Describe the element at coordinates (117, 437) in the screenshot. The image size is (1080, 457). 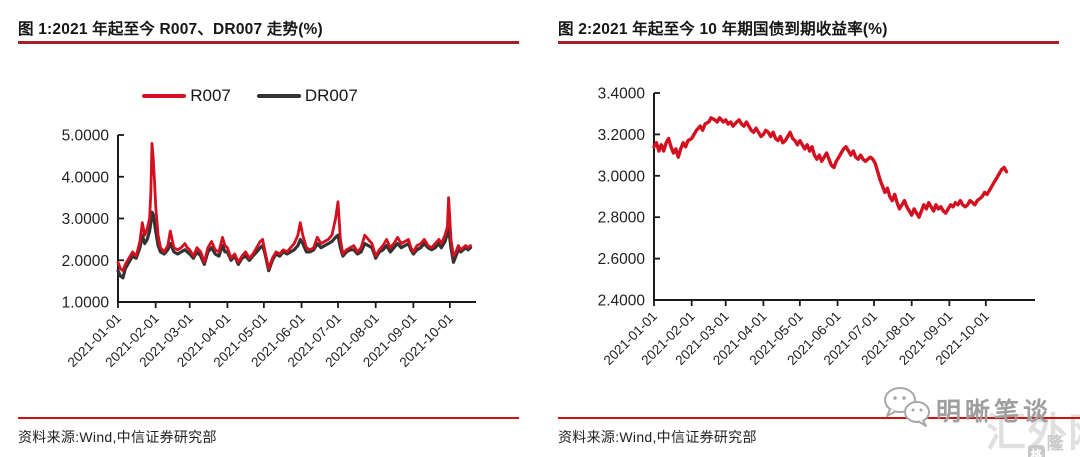
I see `figure-1-source: 资料来源:Wind,中信证券研究部` at that location.